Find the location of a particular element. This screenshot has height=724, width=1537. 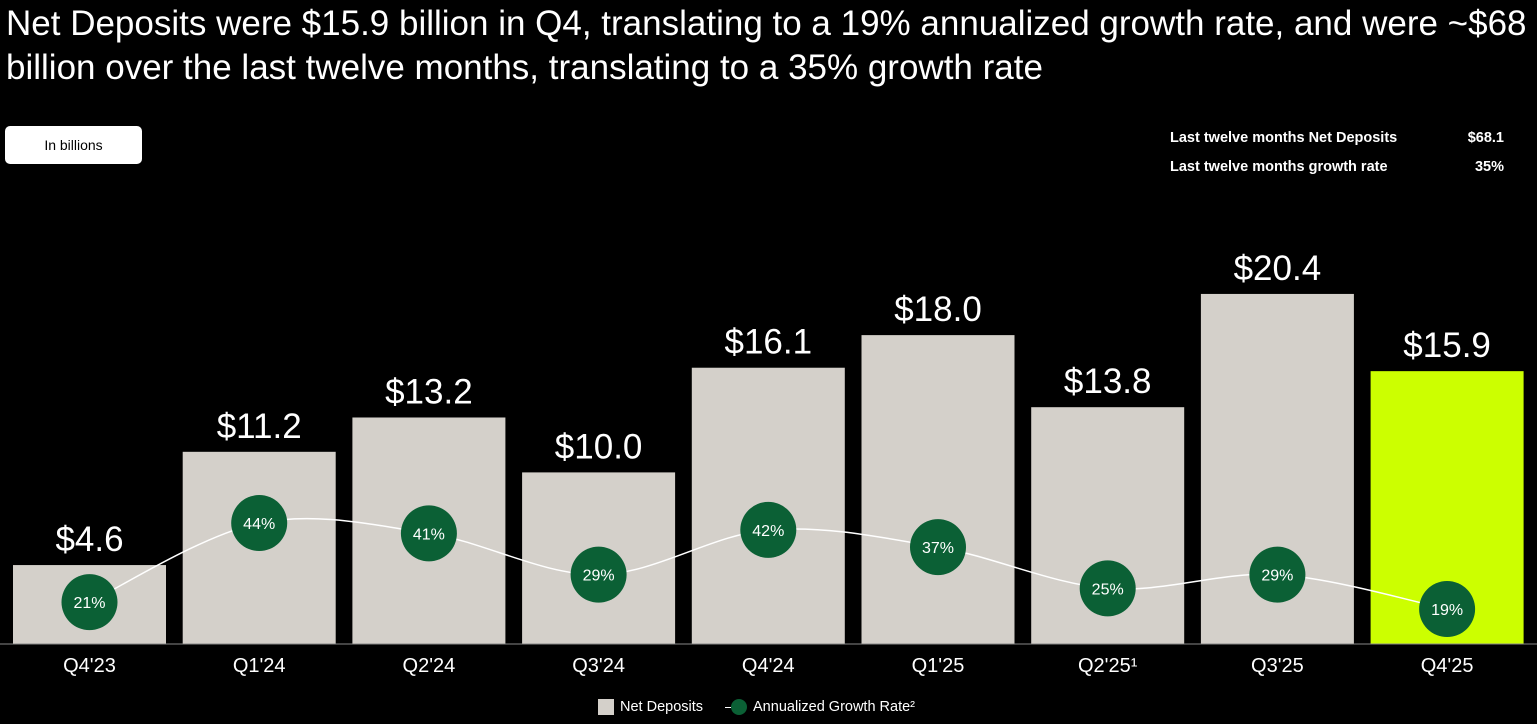

bar-value-label: $16.1 is located at coordinates (769, 342).